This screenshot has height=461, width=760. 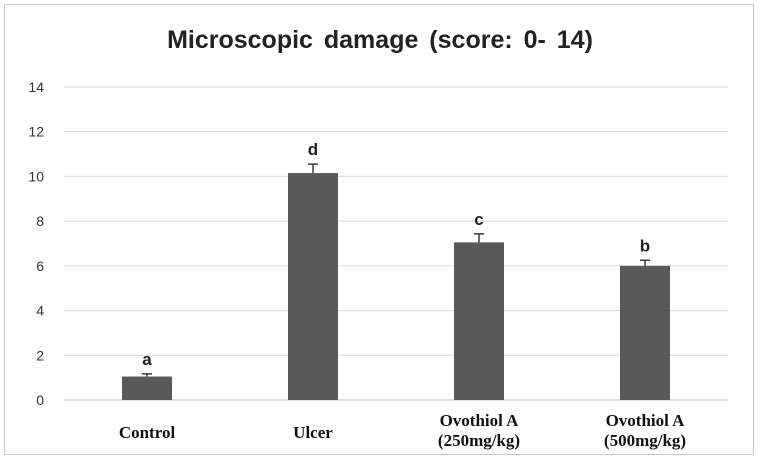 I want to click on y-tick-label: 2, so click(x=40, y=355).